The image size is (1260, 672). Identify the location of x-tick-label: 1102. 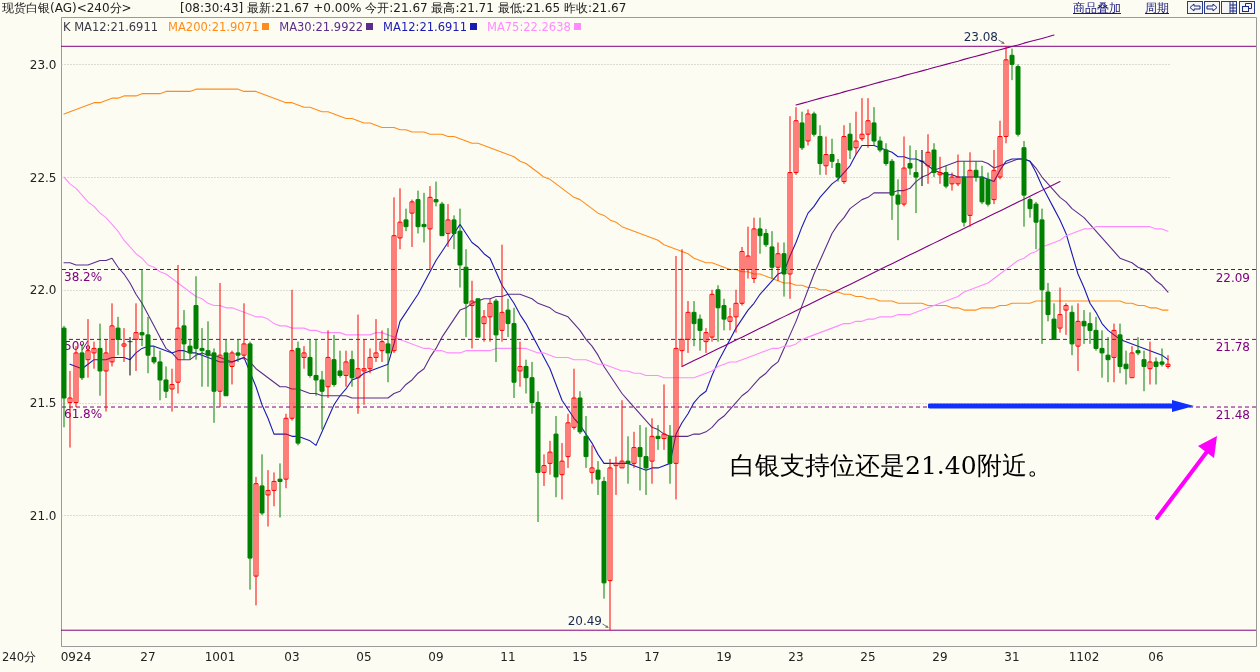
(1084, 656).